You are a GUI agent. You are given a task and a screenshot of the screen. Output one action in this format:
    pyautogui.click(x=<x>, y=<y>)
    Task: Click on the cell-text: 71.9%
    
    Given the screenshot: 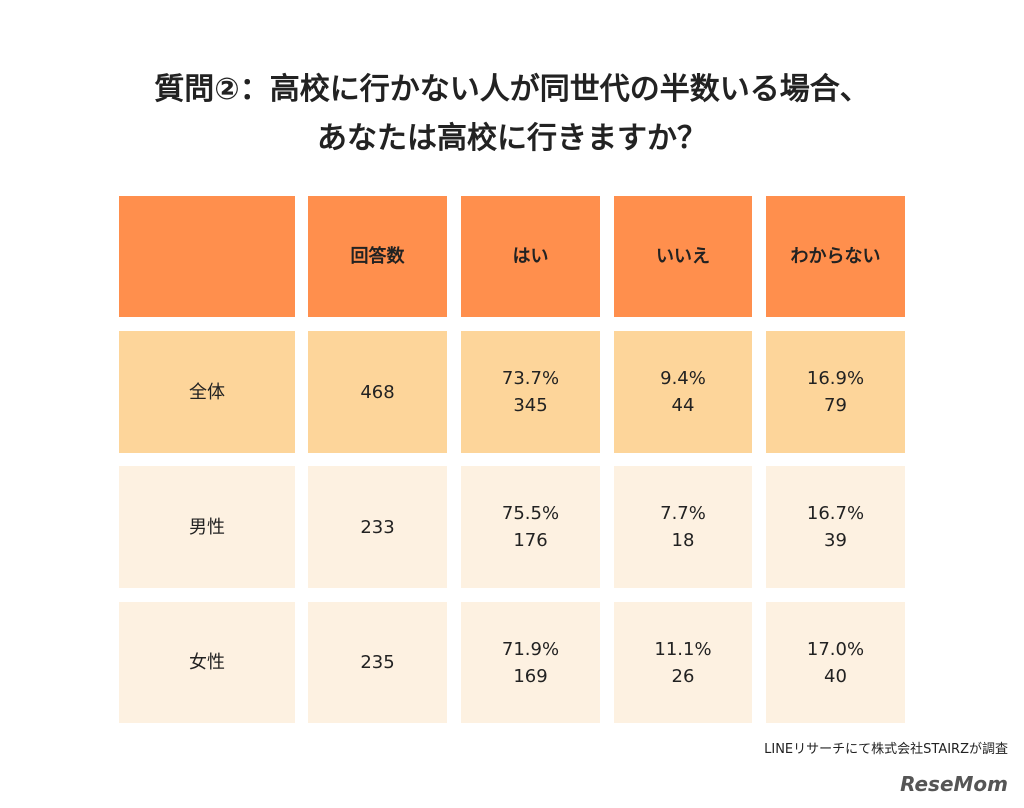 What is the action you would take?
    pyautogui.click(x=530, y=649)
    